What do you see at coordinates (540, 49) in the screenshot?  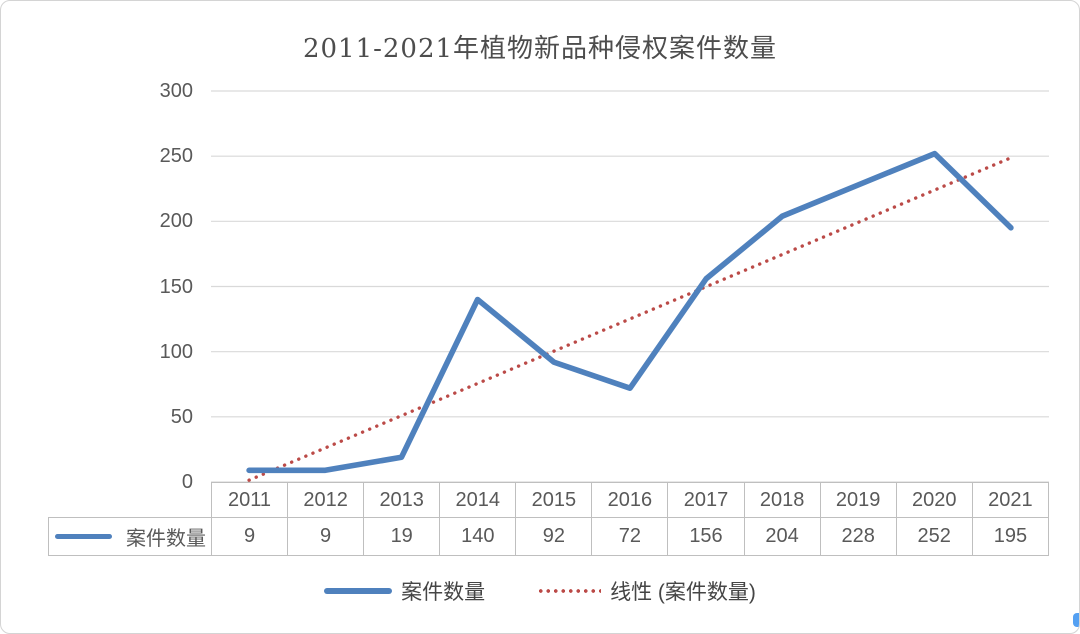 I see `chart-title: 2011-2021年植物新品种侵权案件数量` at bounding box center [540, 49].